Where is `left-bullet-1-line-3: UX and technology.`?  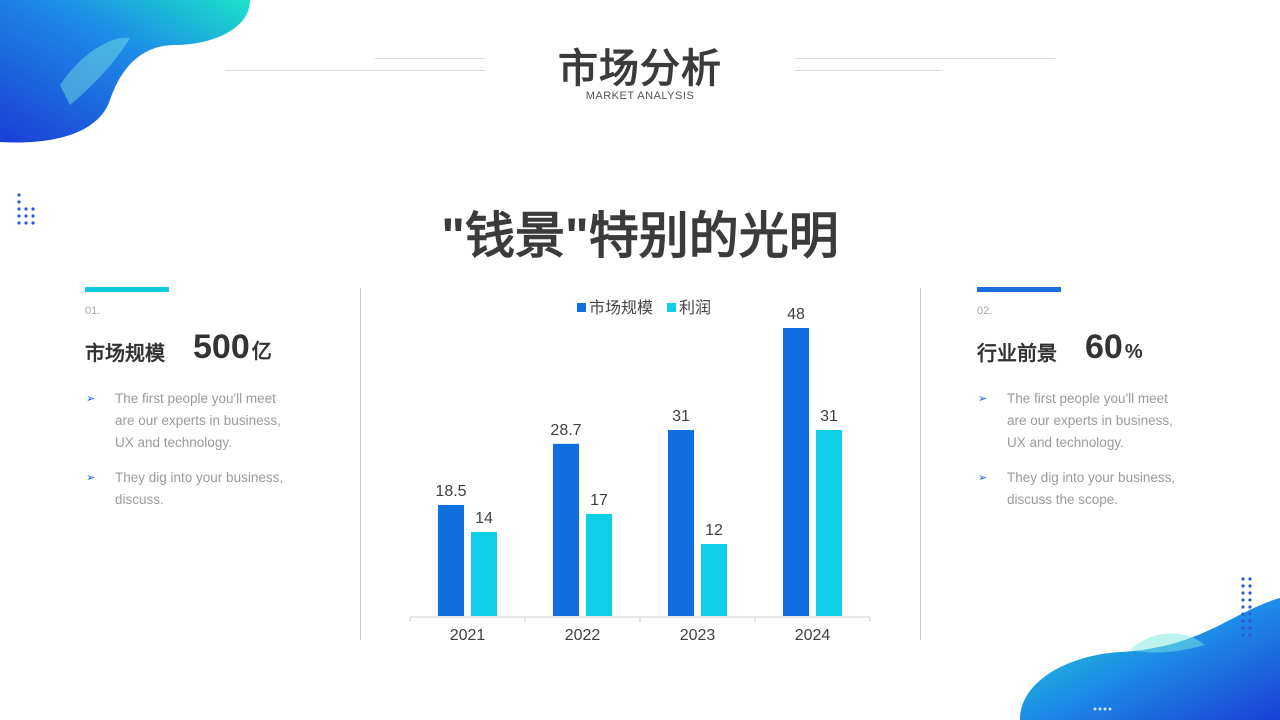 left-bullet-1-line-3: UX and technology. is located at coordinates (173, 442).